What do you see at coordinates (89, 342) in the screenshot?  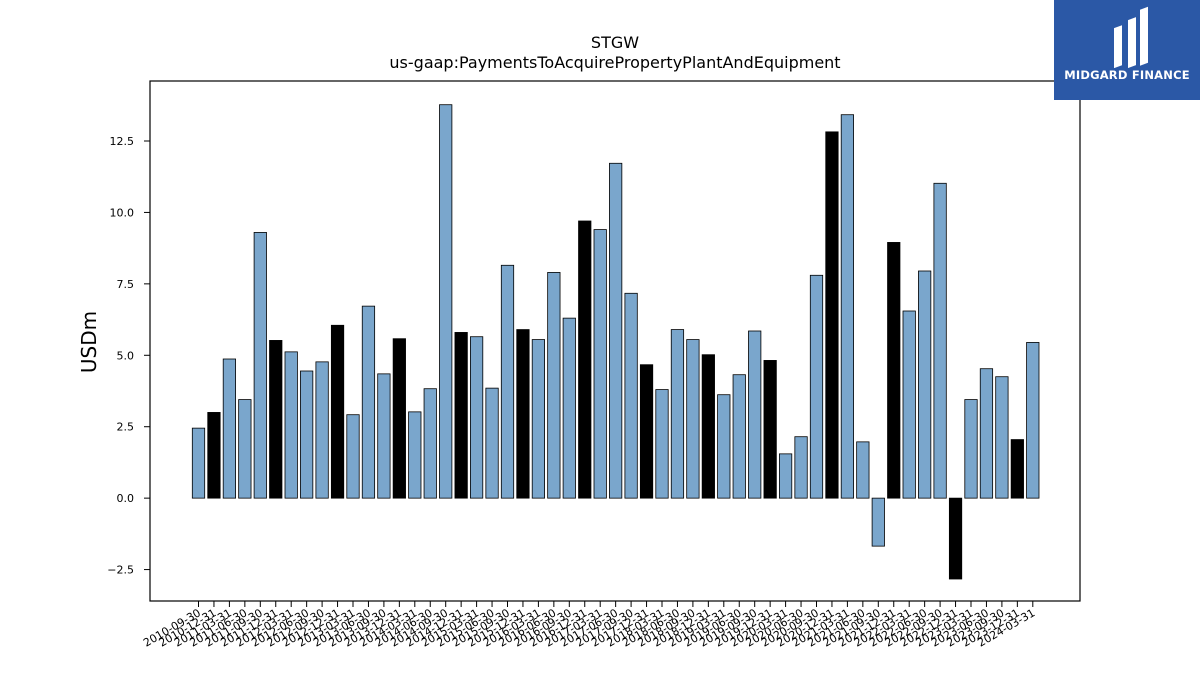 I see `y-axis-label: USDm` at bounding box center [89, 342].